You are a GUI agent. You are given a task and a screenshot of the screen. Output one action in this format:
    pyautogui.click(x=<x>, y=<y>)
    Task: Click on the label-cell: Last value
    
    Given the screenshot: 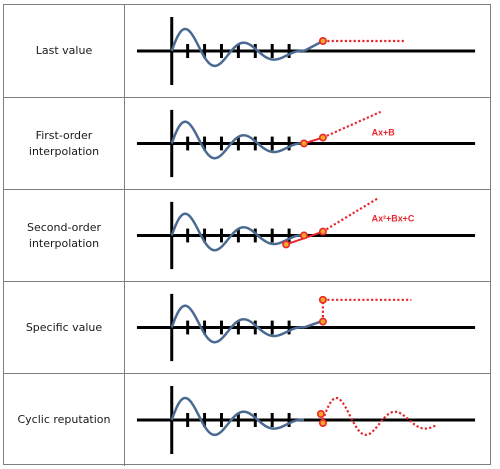 What is the action you would take?
    pyautogui.click(x=64, y=51)
    